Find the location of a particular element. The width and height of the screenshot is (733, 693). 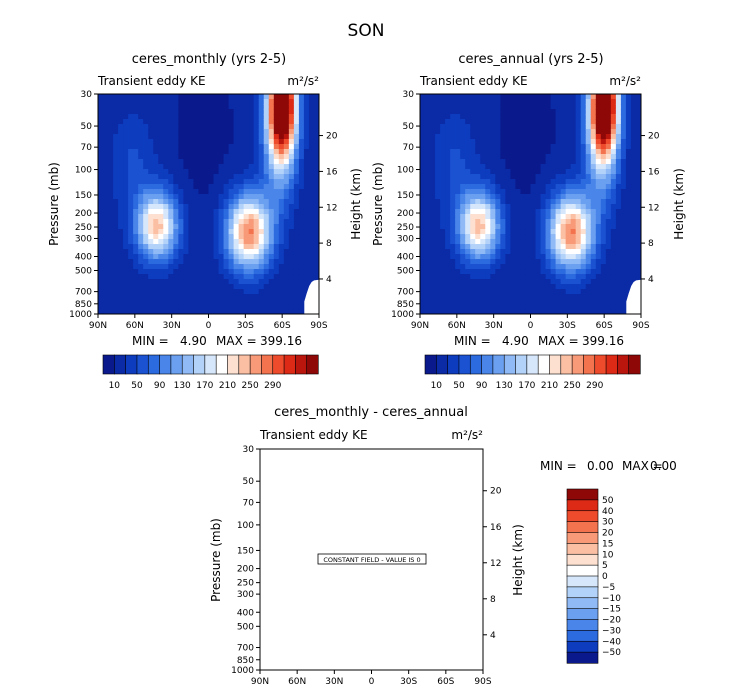

min-value: 0.00 is located at coordinates (600, 466).